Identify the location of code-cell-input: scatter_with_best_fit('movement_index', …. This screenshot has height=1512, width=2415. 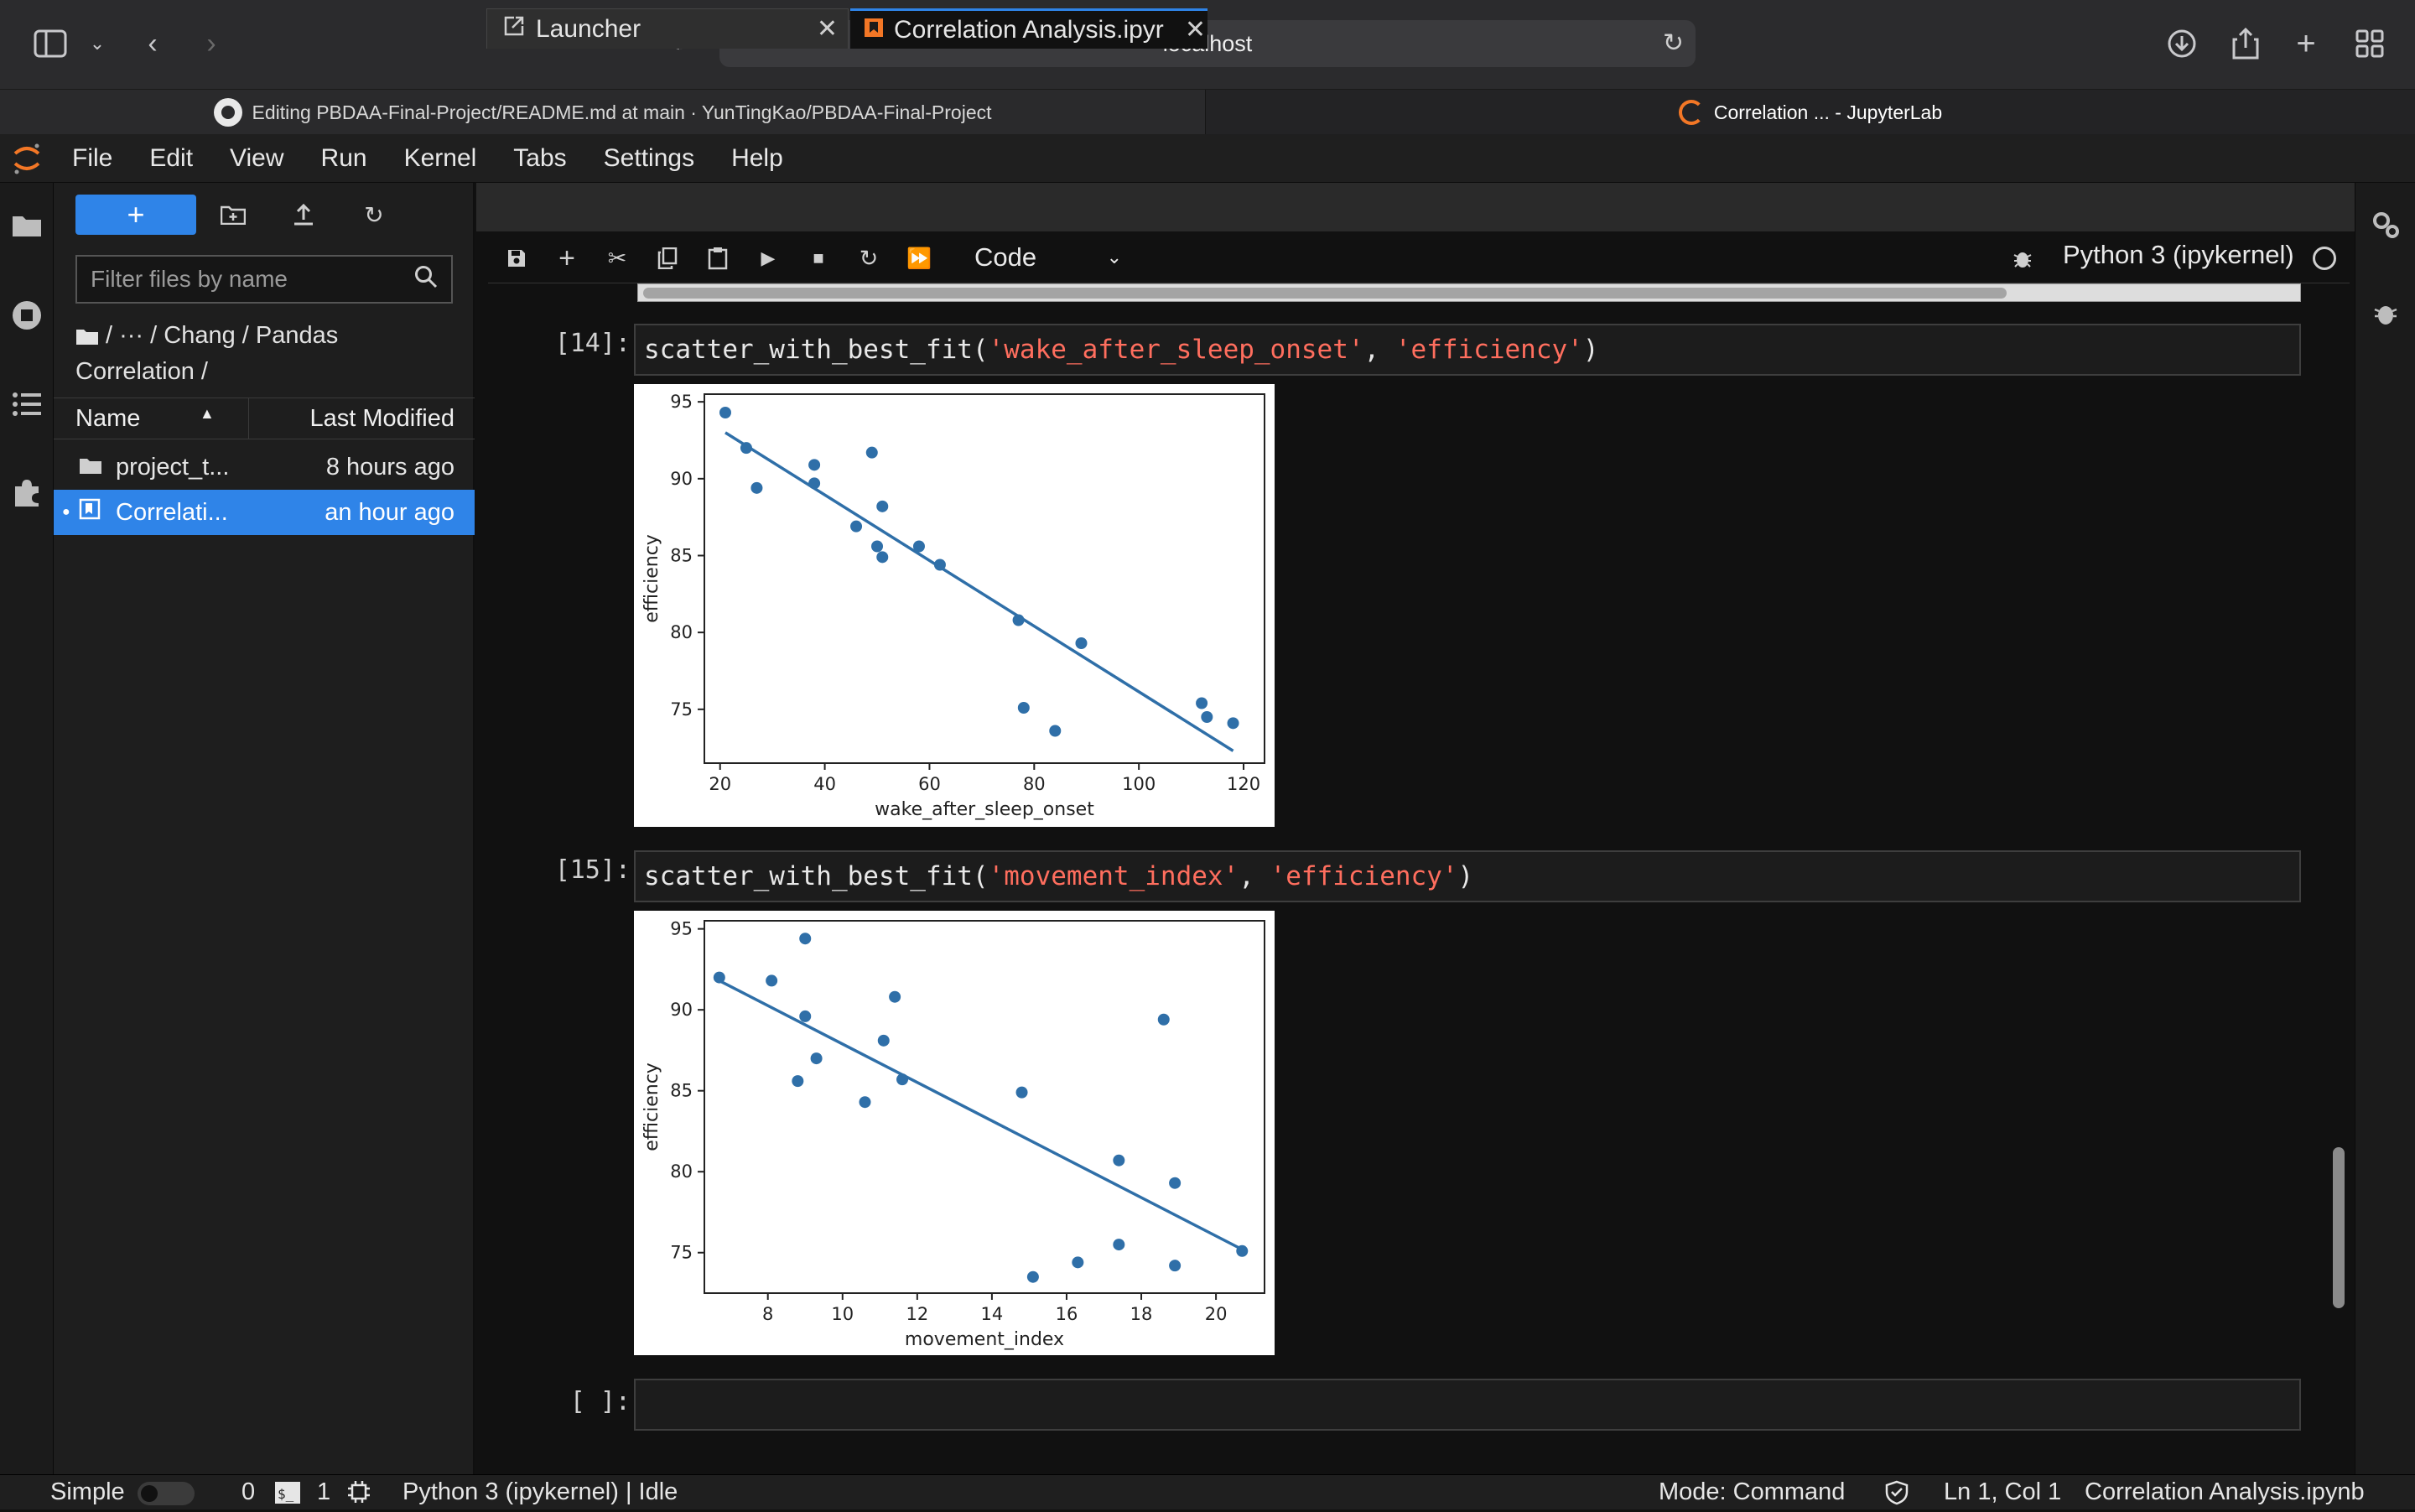
(1467, 876).